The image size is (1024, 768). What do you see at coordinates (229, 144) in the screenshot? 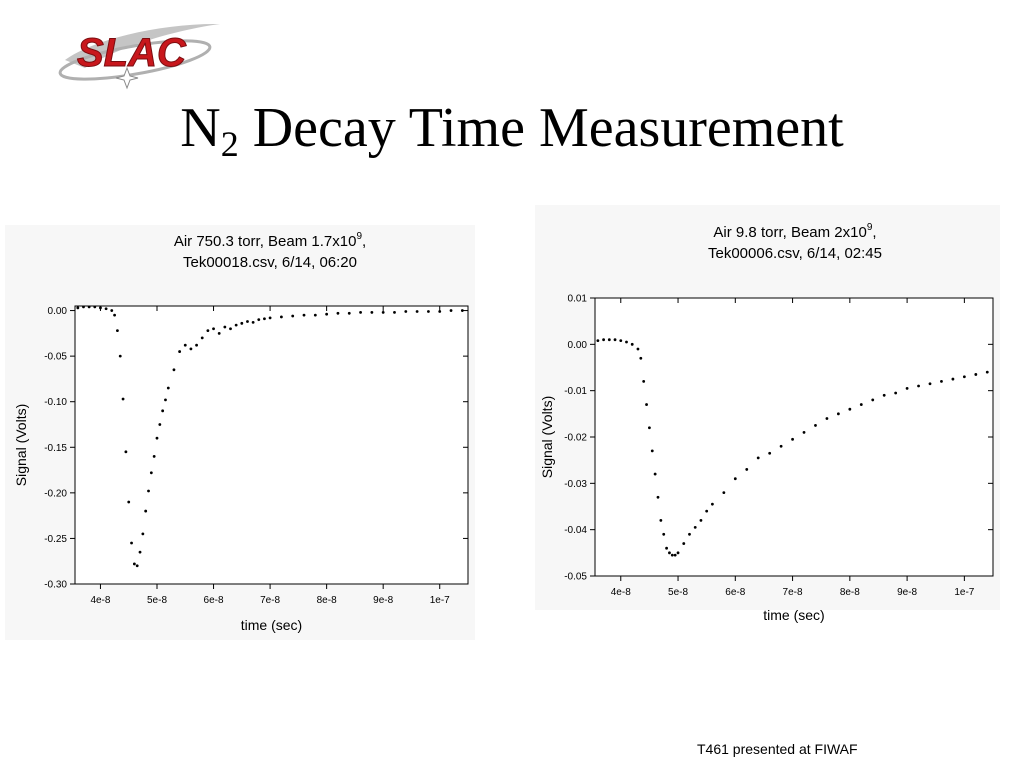
I see `title-subscript: 2` at bounding box center [229, 144].